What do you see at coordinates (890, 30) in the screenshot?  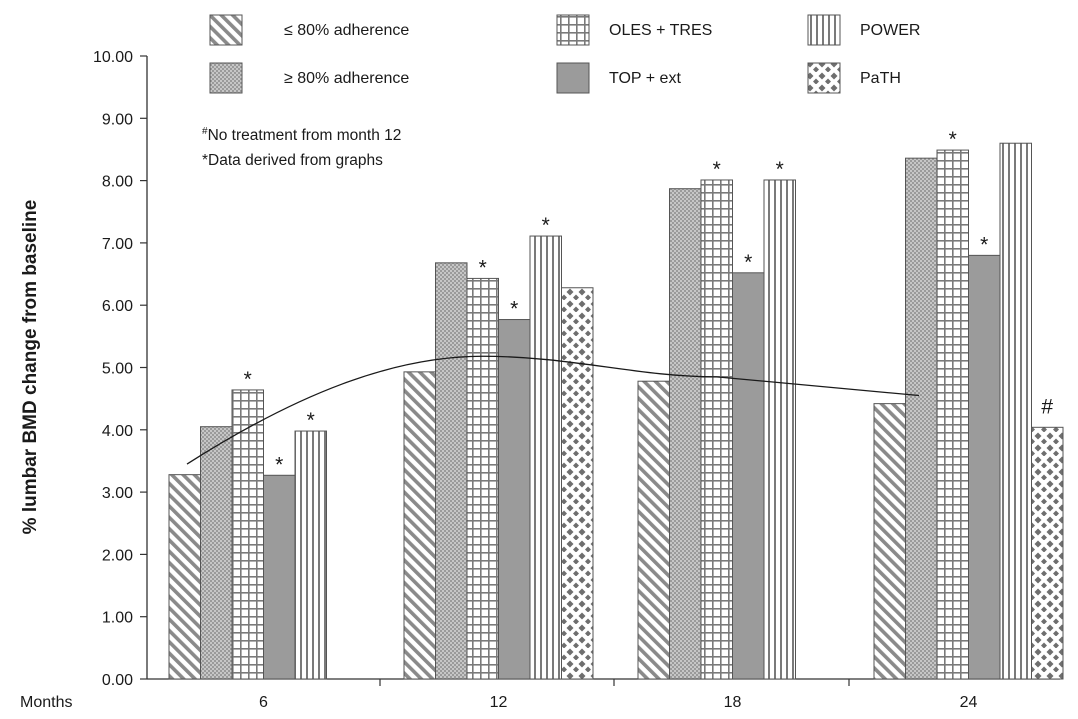 I see `legend-label: POWER` at bounding box center [890, 30].